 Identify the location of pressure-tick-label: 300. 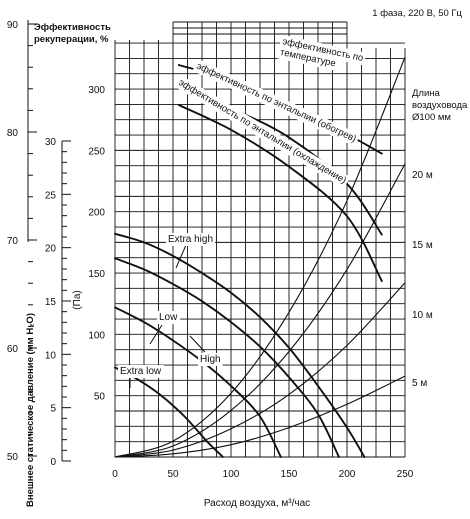
(96, 90).